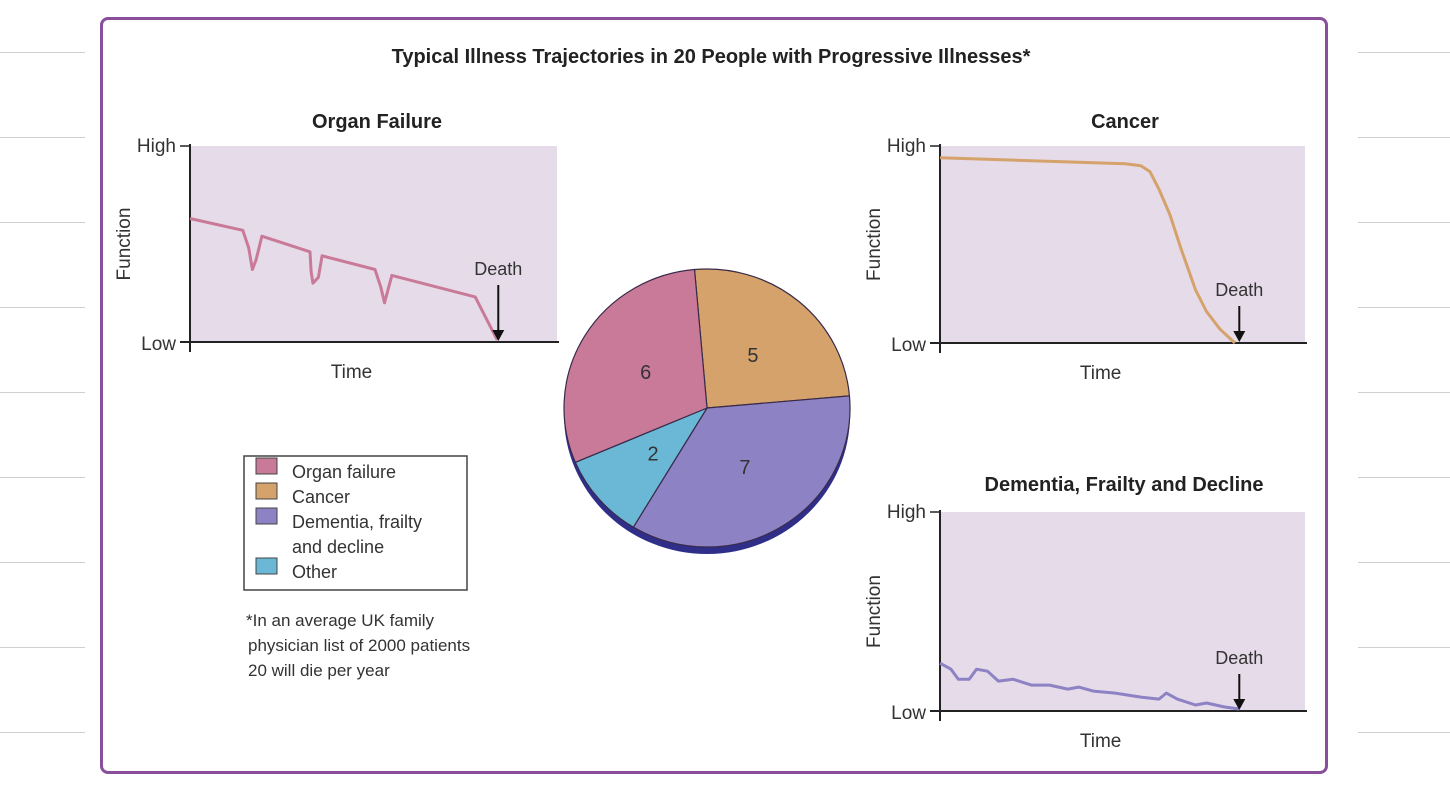 This screenshot has width=1450, height=804. I want to click on legend-label: Organ failure, so click(344, 472).